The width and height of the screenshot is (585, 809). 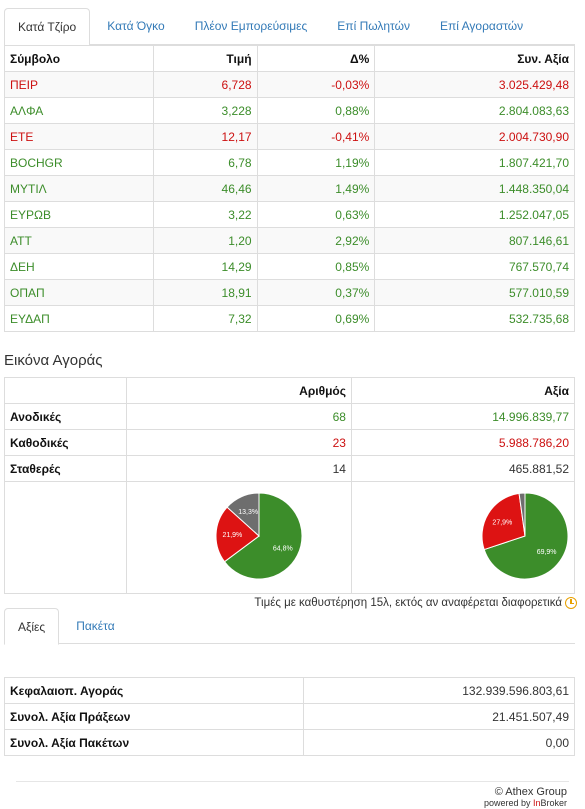 I want to click on tab-most-traded: Πλέον Εμπορεύσιμες, so click(x=251, y=26).